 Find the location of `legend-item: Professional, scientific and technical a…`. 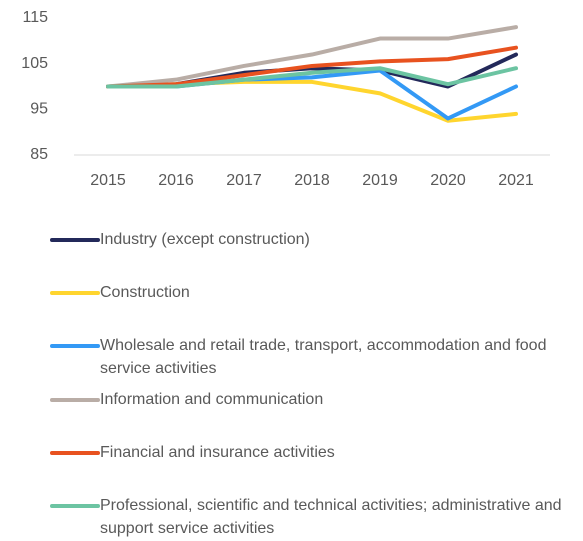

legend-item: Professional, scientific and technical a… is located at coordinates (312, 518).